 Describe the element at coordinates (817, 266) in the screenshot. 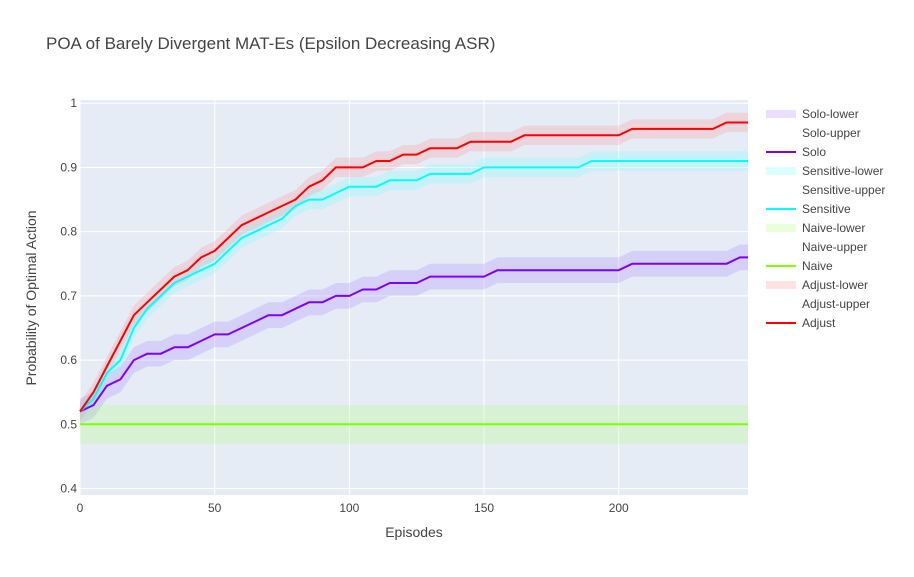

I see `legend-label: Naive` at that location.